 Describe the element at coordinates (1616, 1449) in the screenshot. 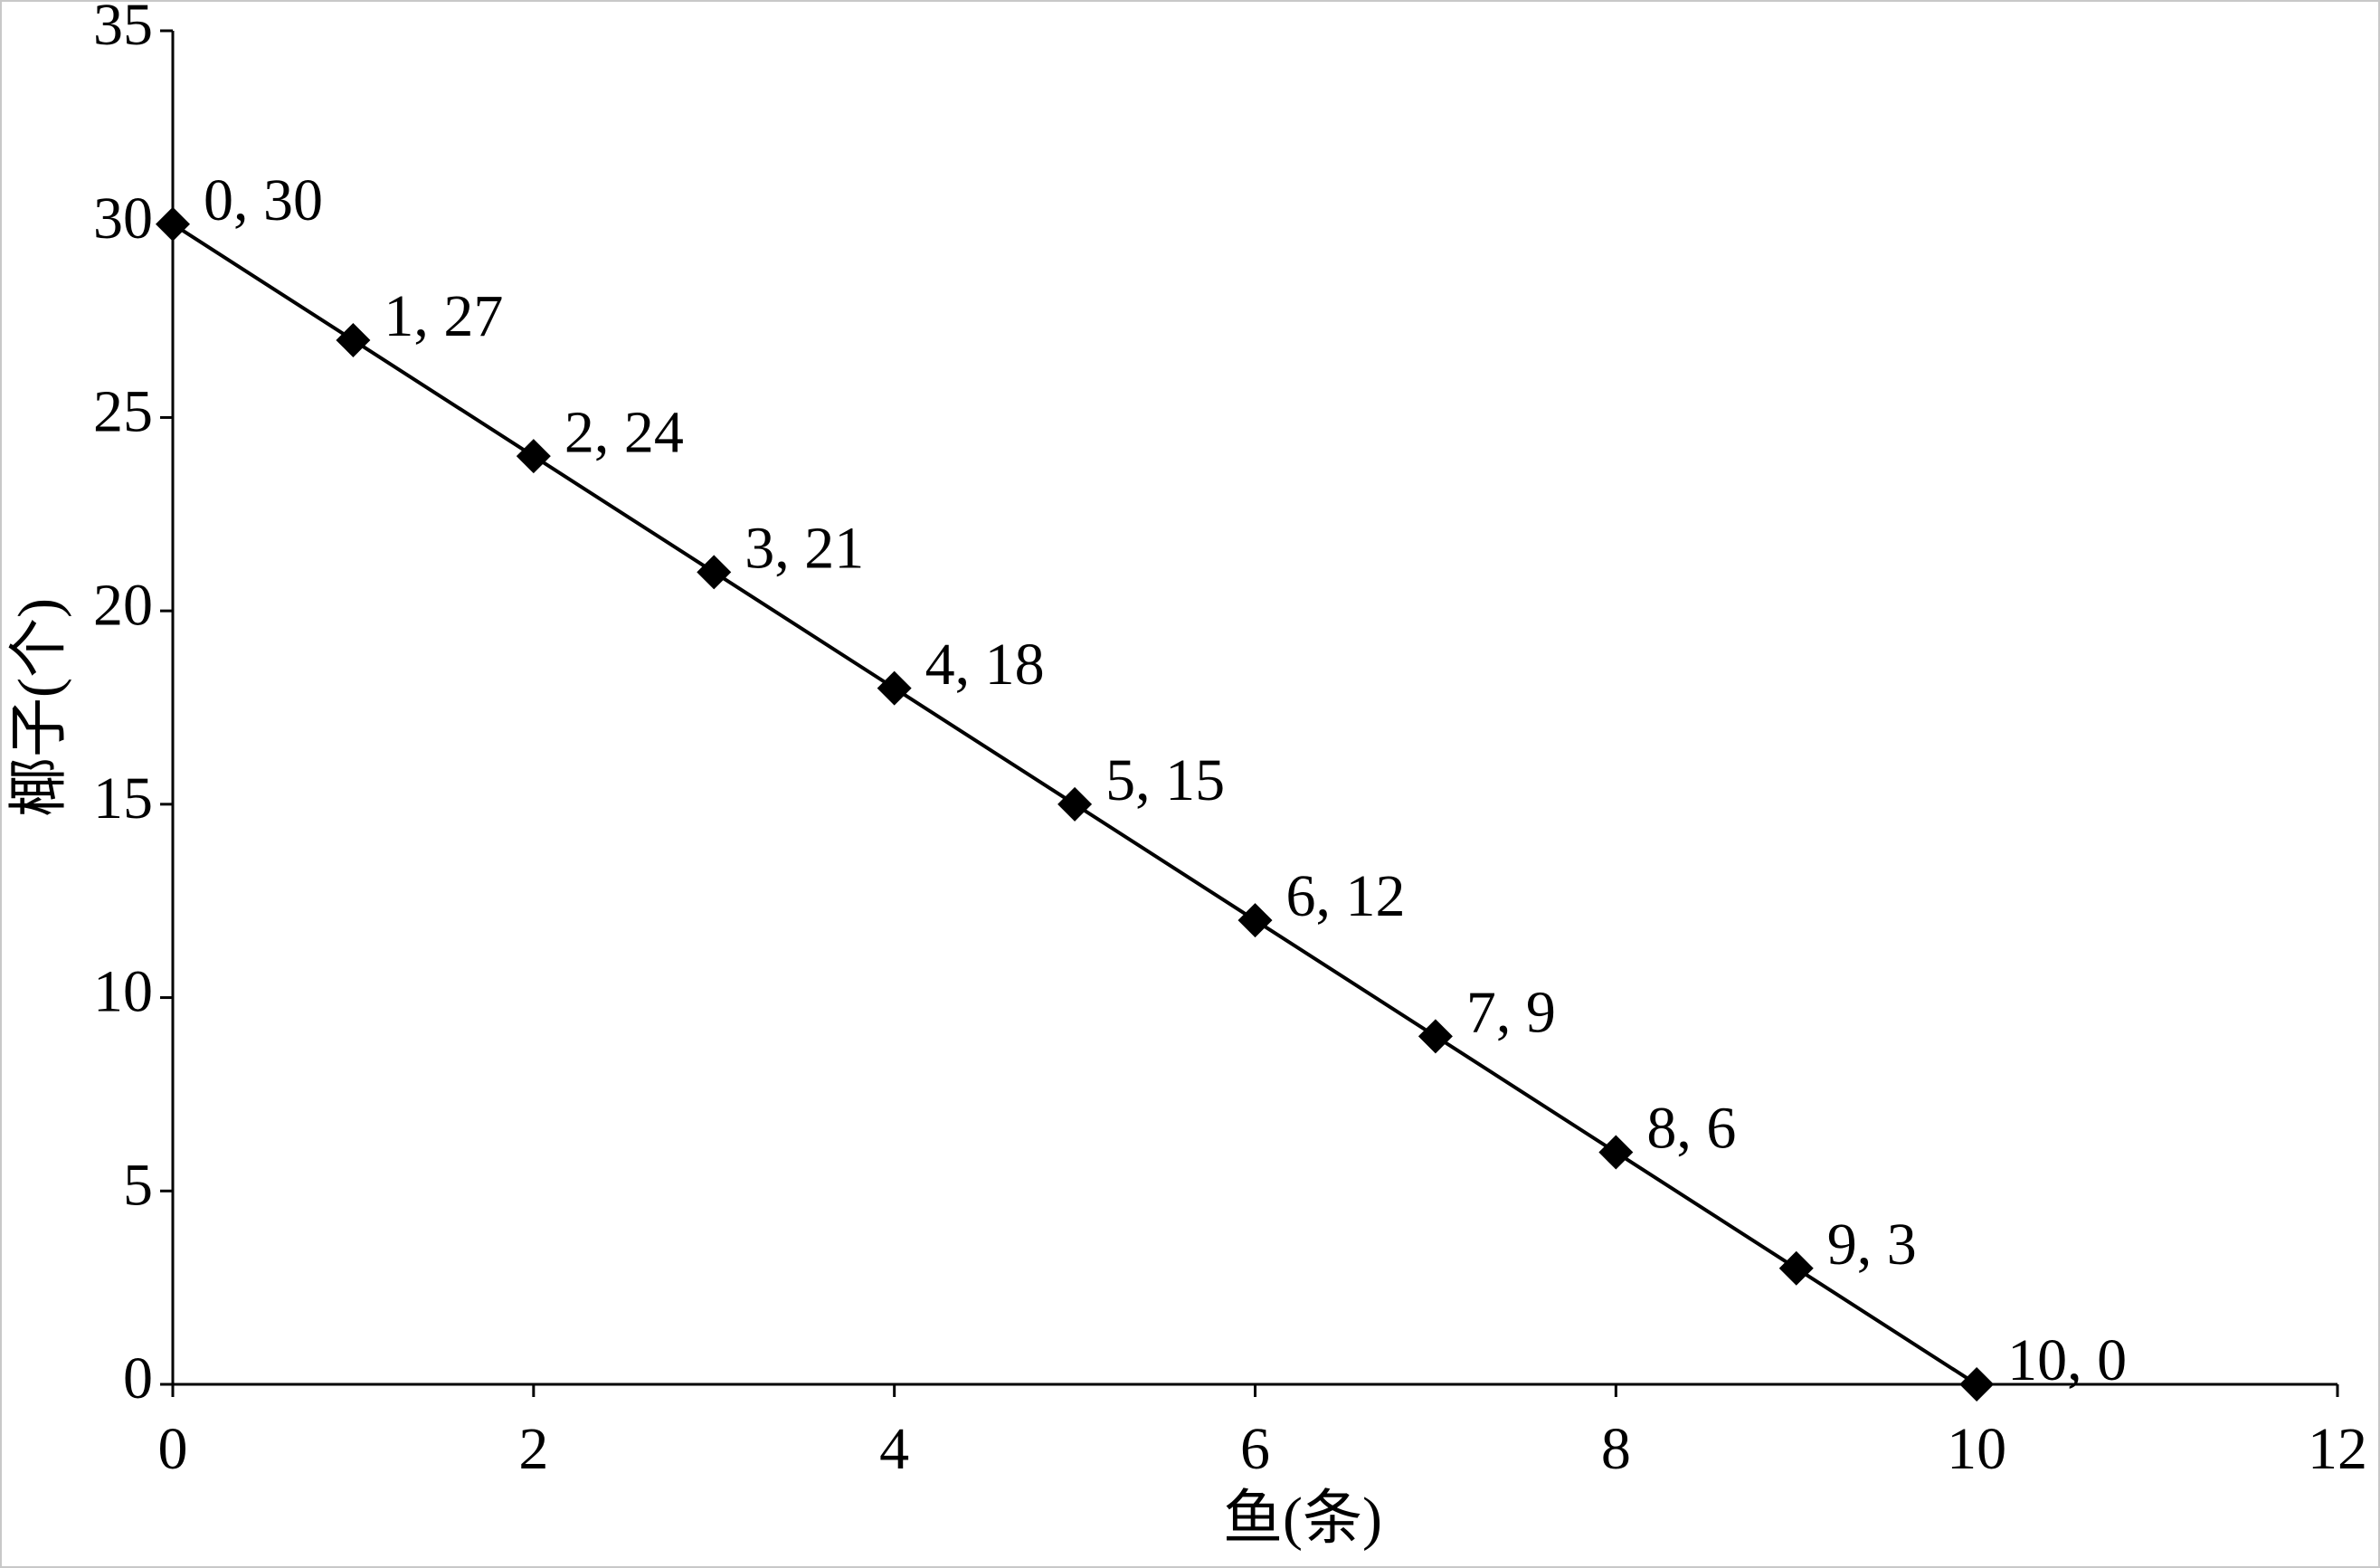

I see `x-tick-label: 8` at that location.